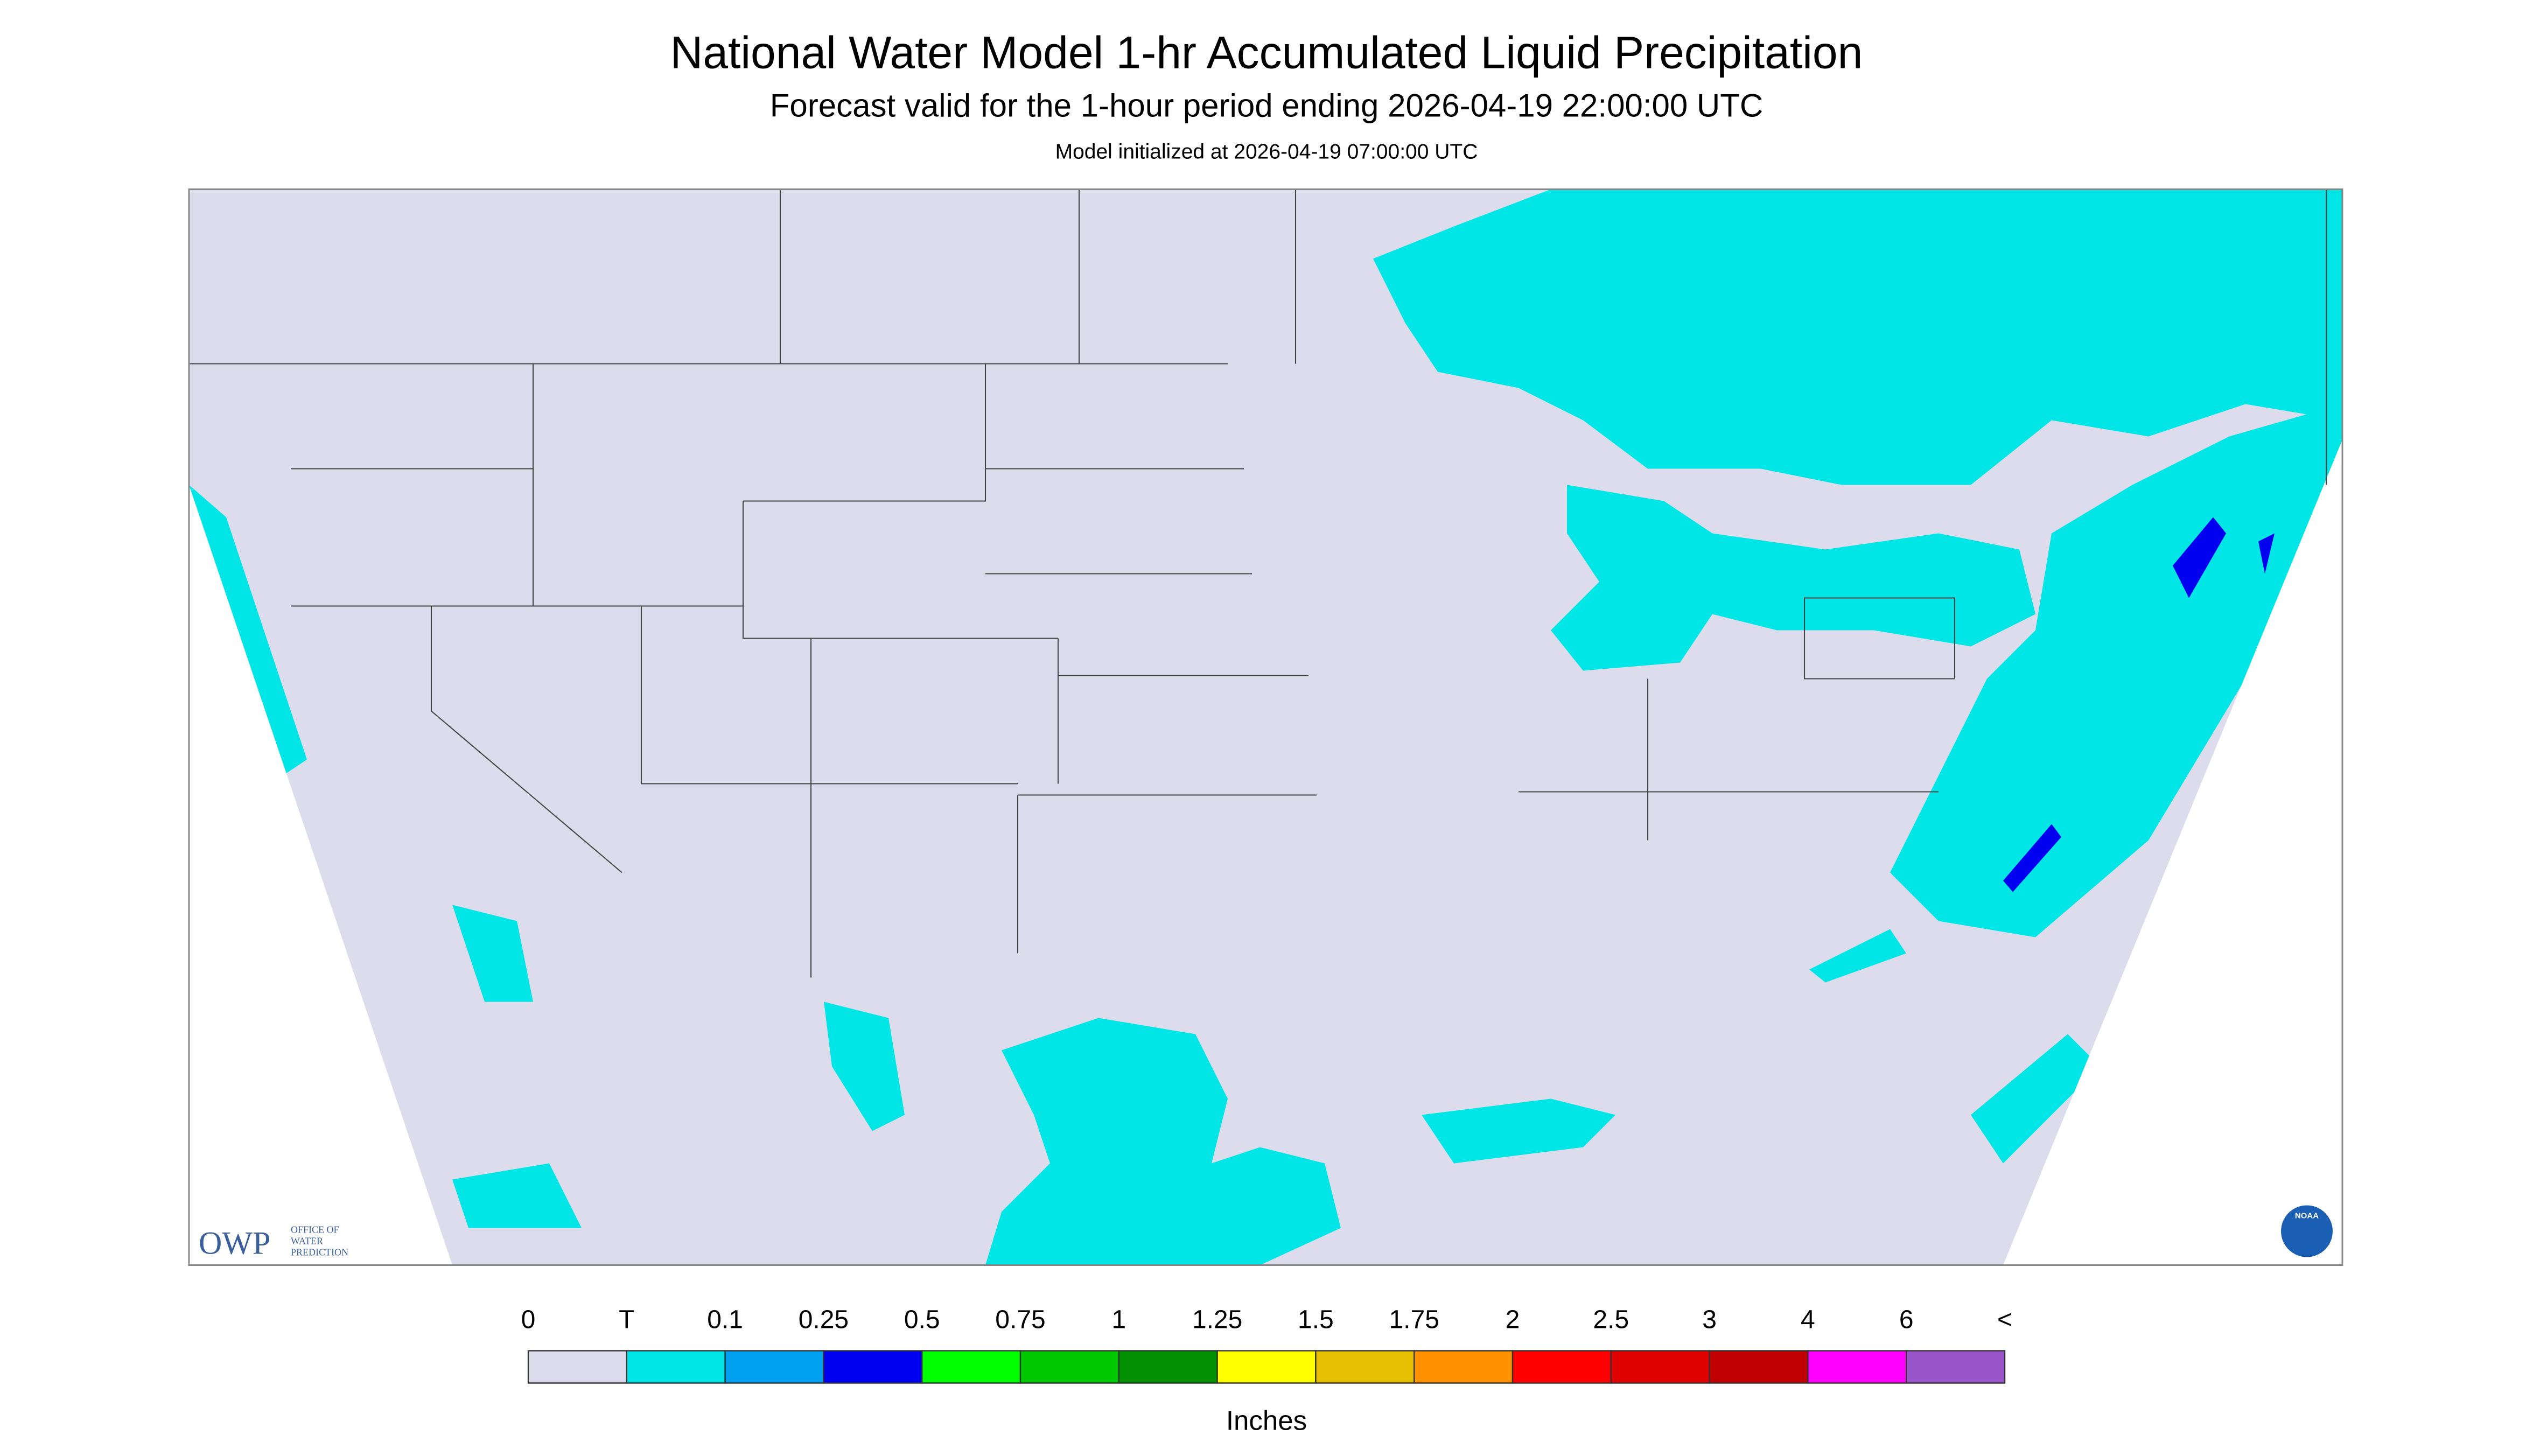  I want to click on east-coast-area, so click(2116, 670).